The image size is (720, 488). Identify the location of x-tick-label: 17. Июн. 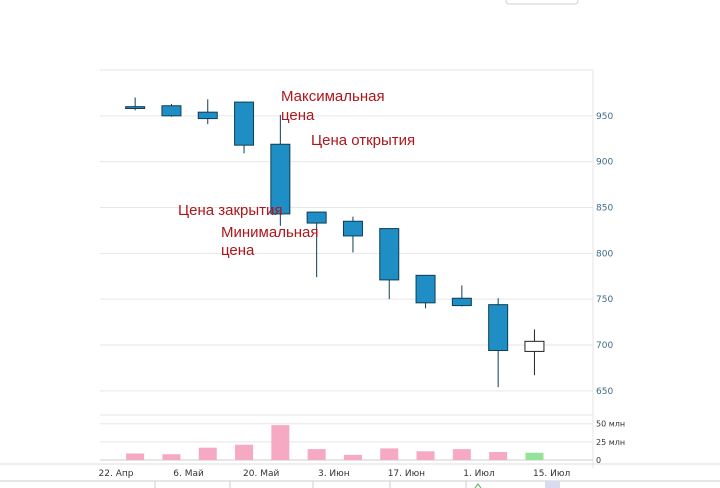
(406, 474).